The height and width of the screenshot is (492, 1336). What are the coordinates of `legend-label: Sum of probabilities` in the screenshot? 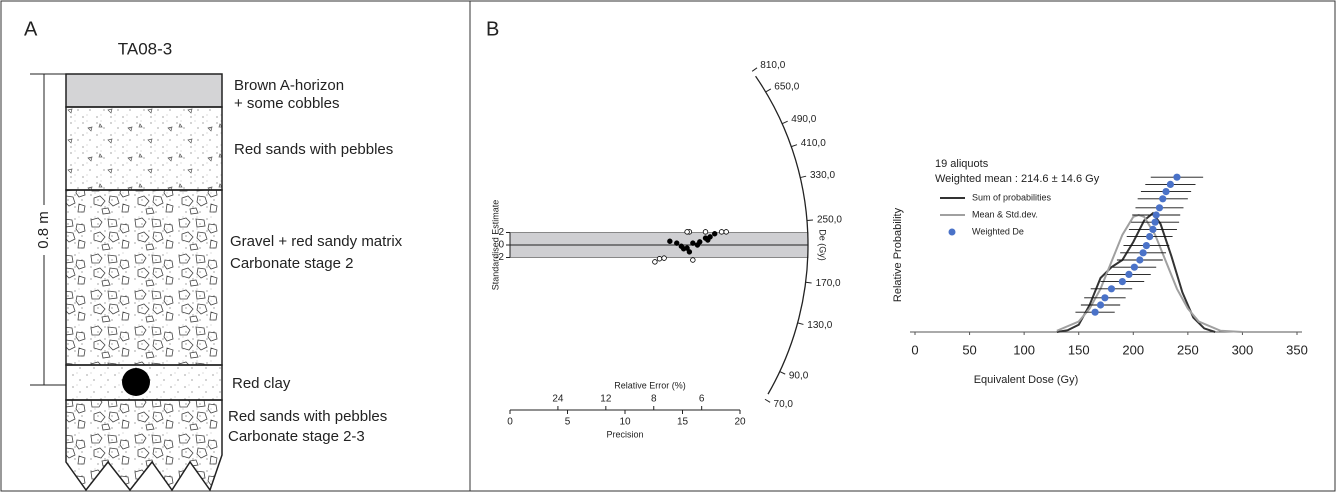 It's located at (1012, 197).